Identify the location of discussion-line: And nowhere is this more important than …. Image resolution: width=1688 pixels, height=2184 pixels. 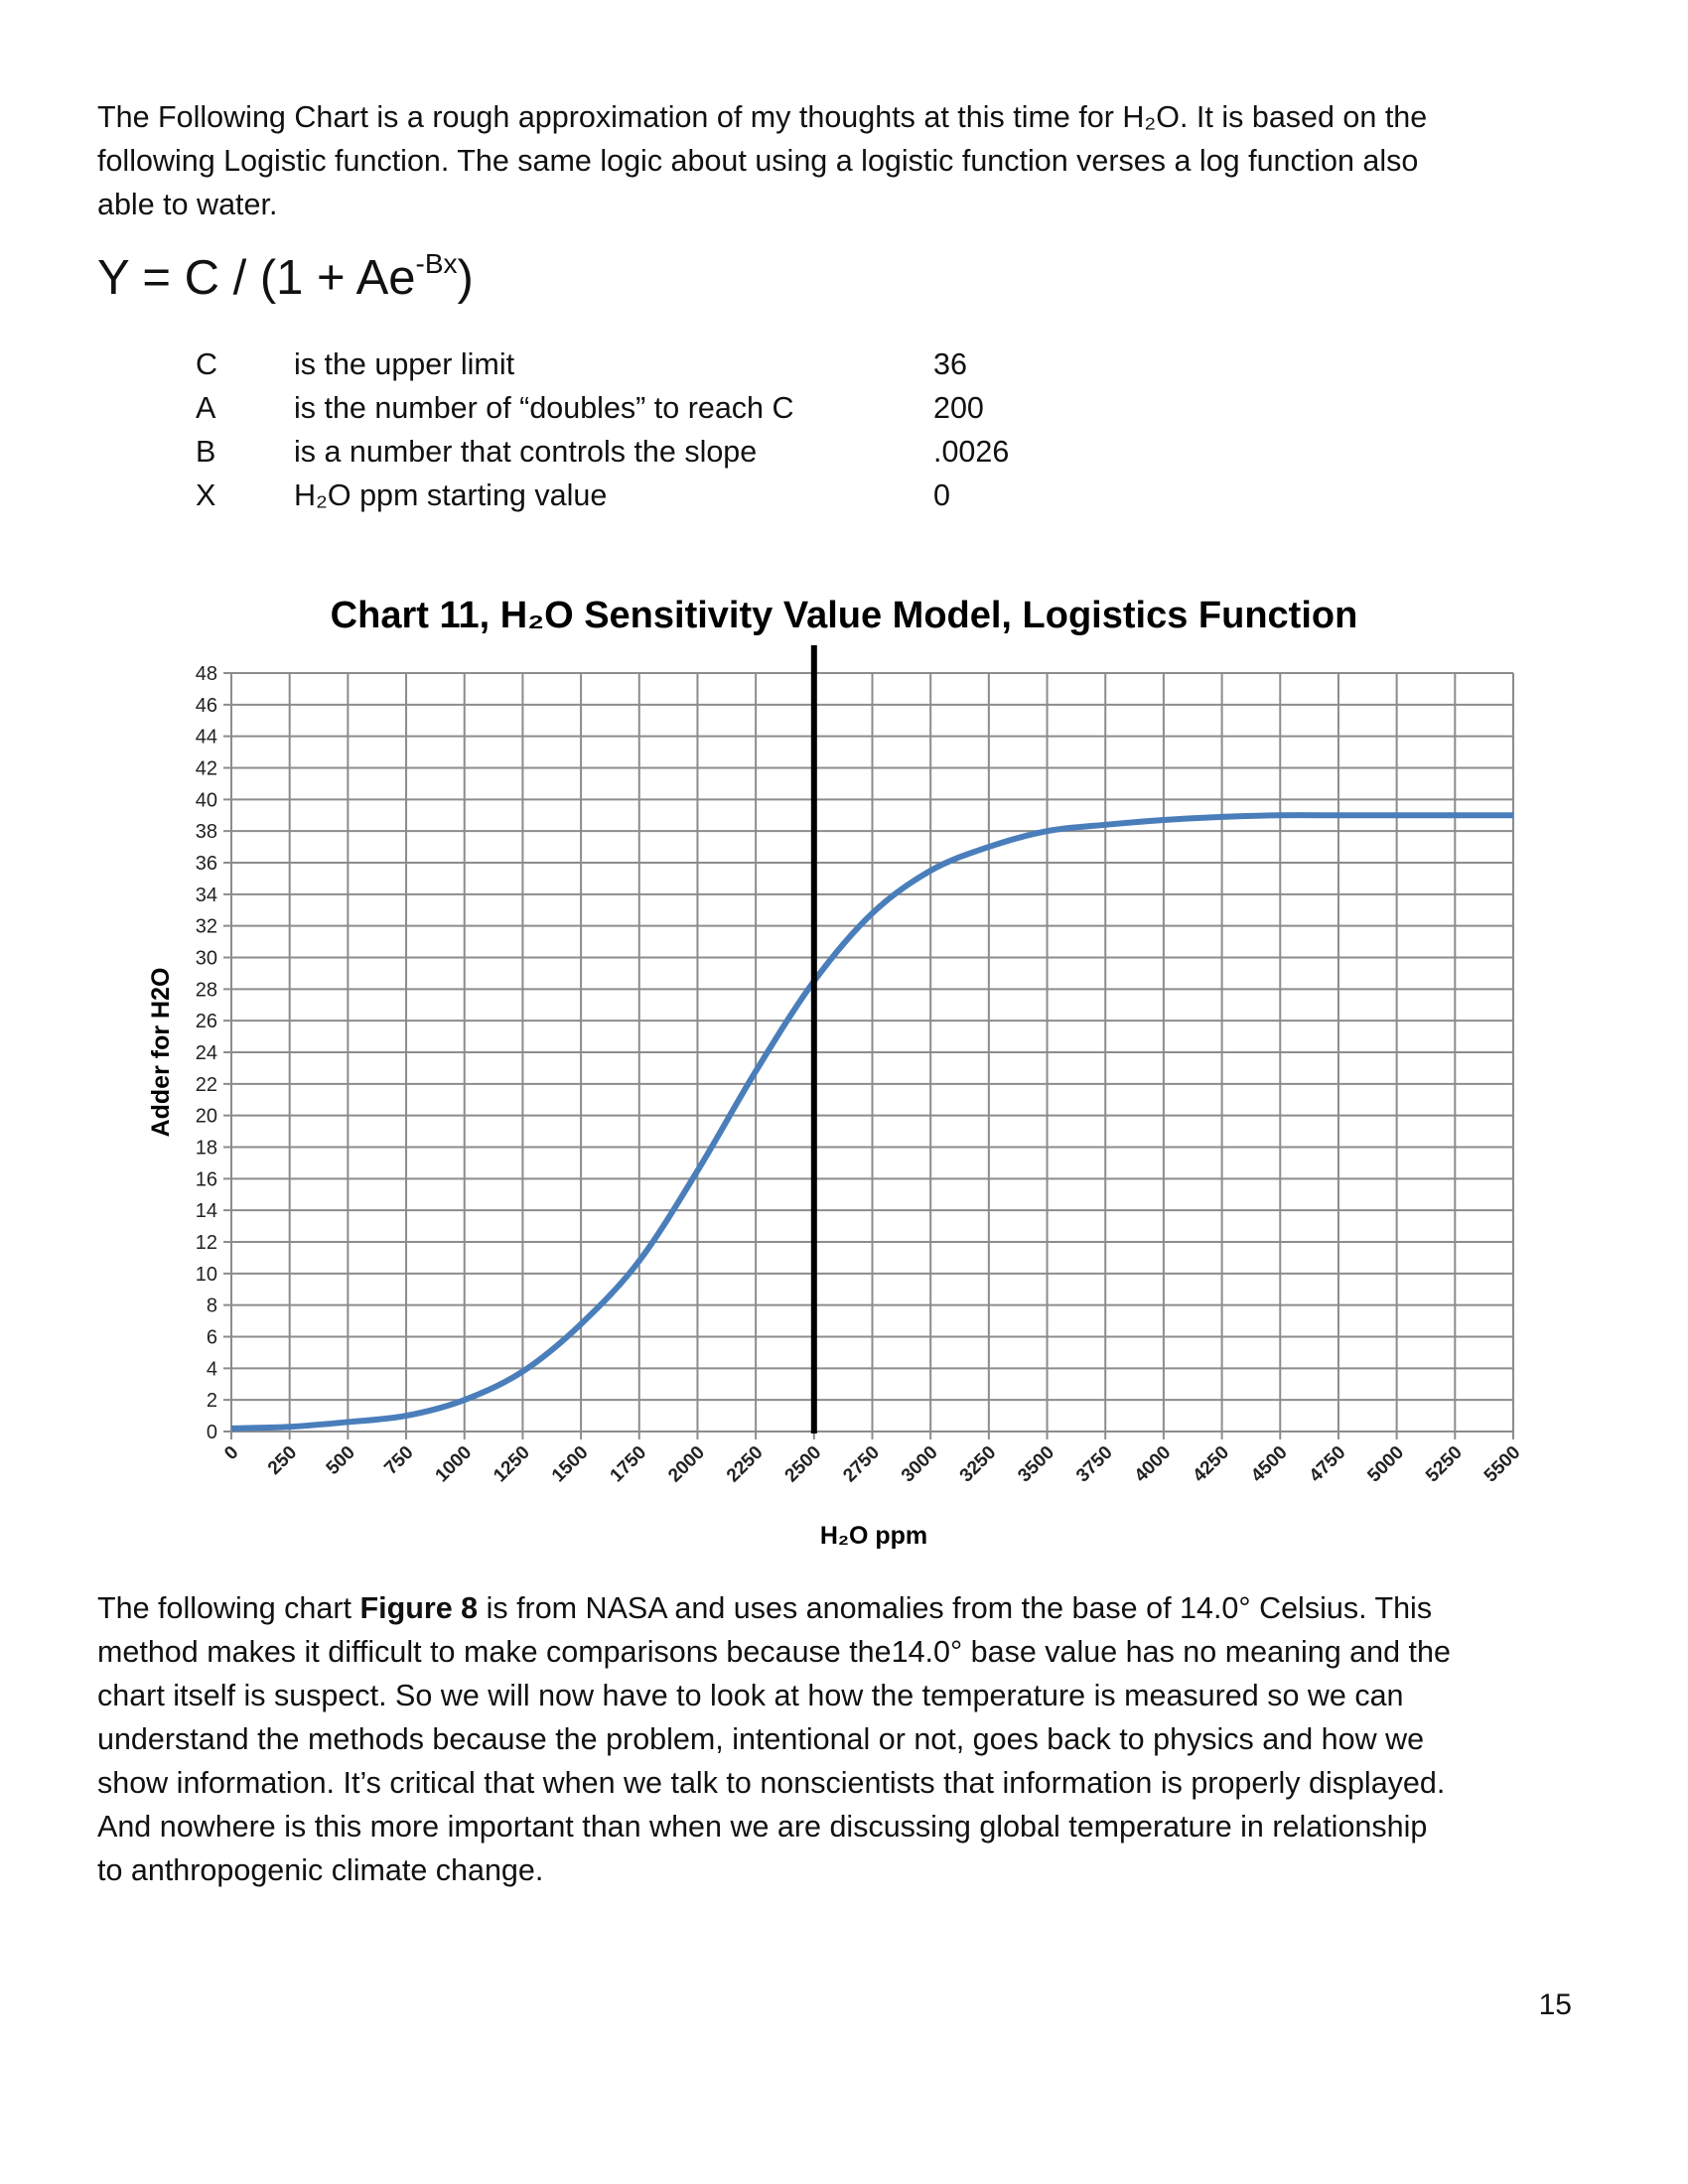
(762, 1826).